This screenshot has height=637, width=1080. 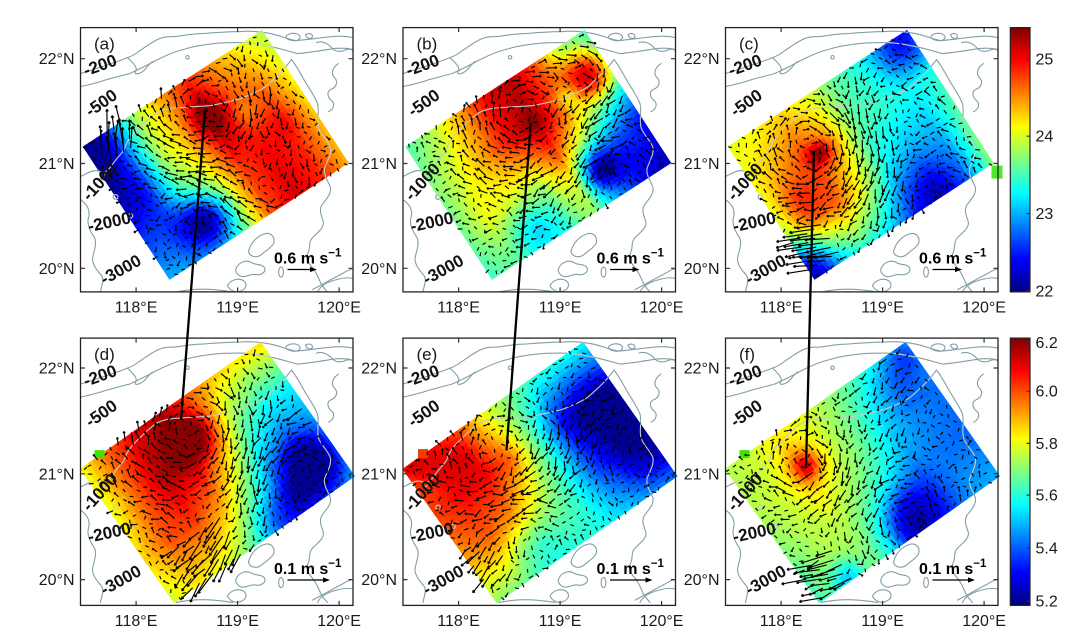 I want to click on svg-text: 5.4, so click(x=1047, y=548).